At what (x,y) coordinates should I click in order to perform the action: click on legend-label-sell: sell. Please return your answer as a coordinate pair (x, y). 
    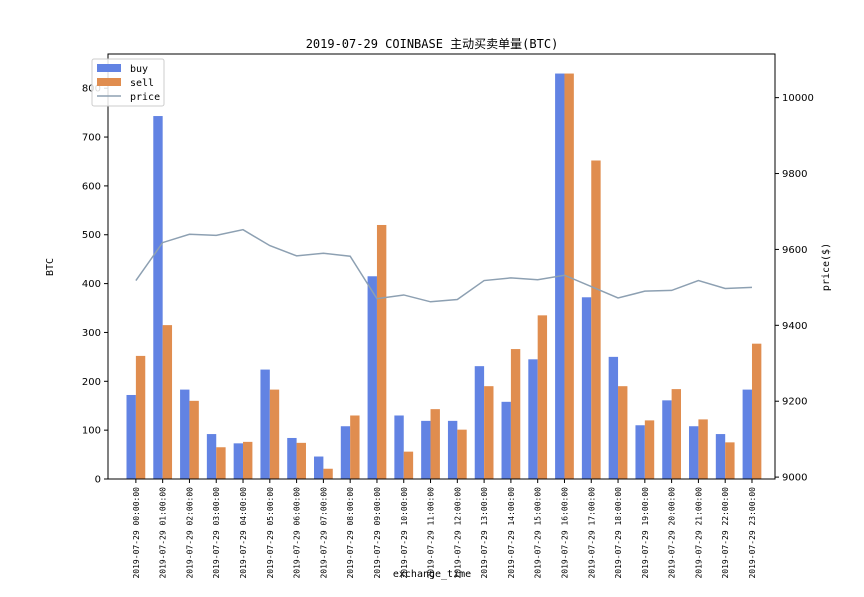
    Looking at the image, I should click on (142, 83).